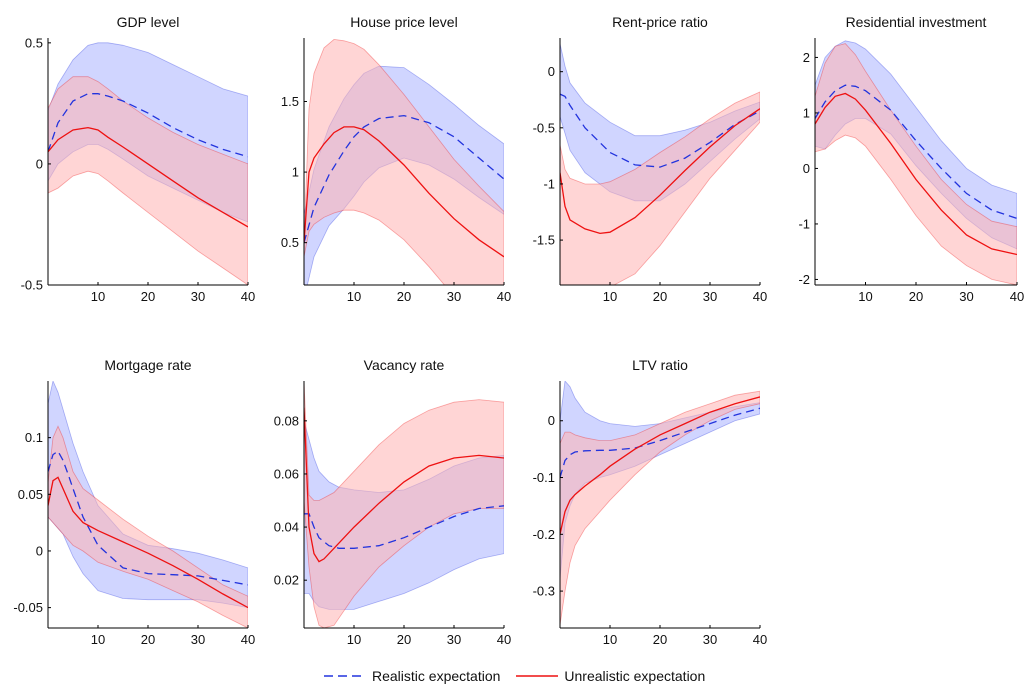 The width and height of the screenshot is (1025, 686). Describe the element at coordinates (28, 607) in the screenshot. I see `y-tick-label: -0.05` at that location.